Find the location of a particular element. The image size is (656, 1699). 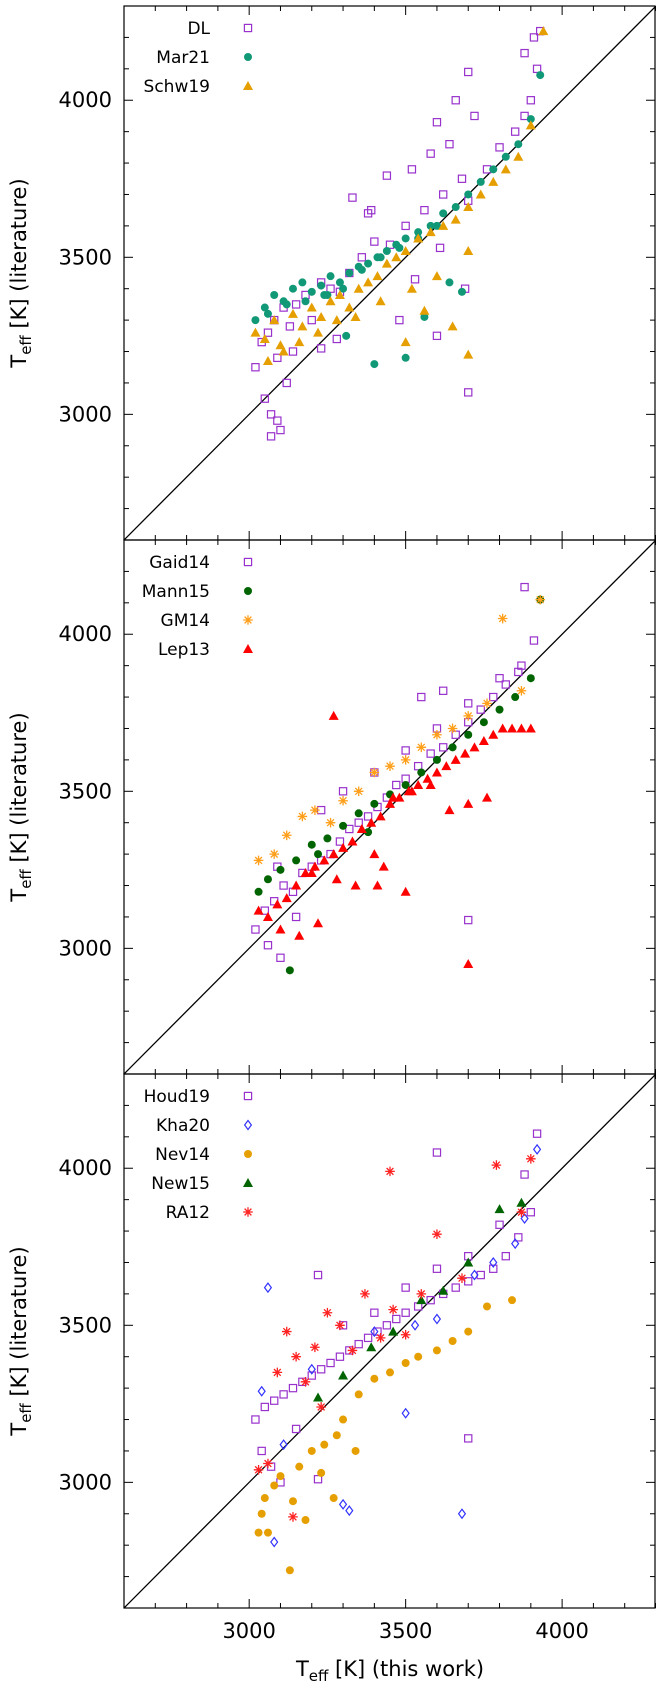

legend-label: Schw19 is located at coordinates (177, 87).